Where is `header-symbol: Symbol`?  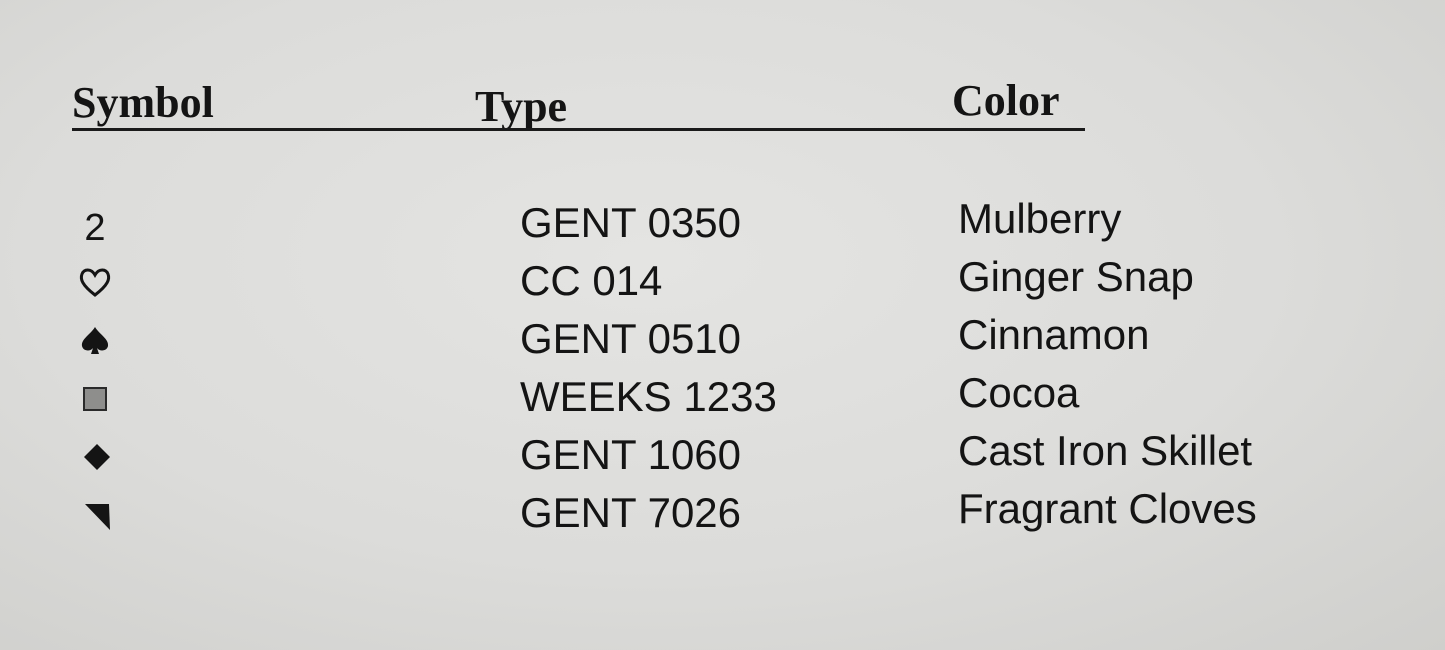
header-symbol: Symbol is located at coordinates (143, 102).